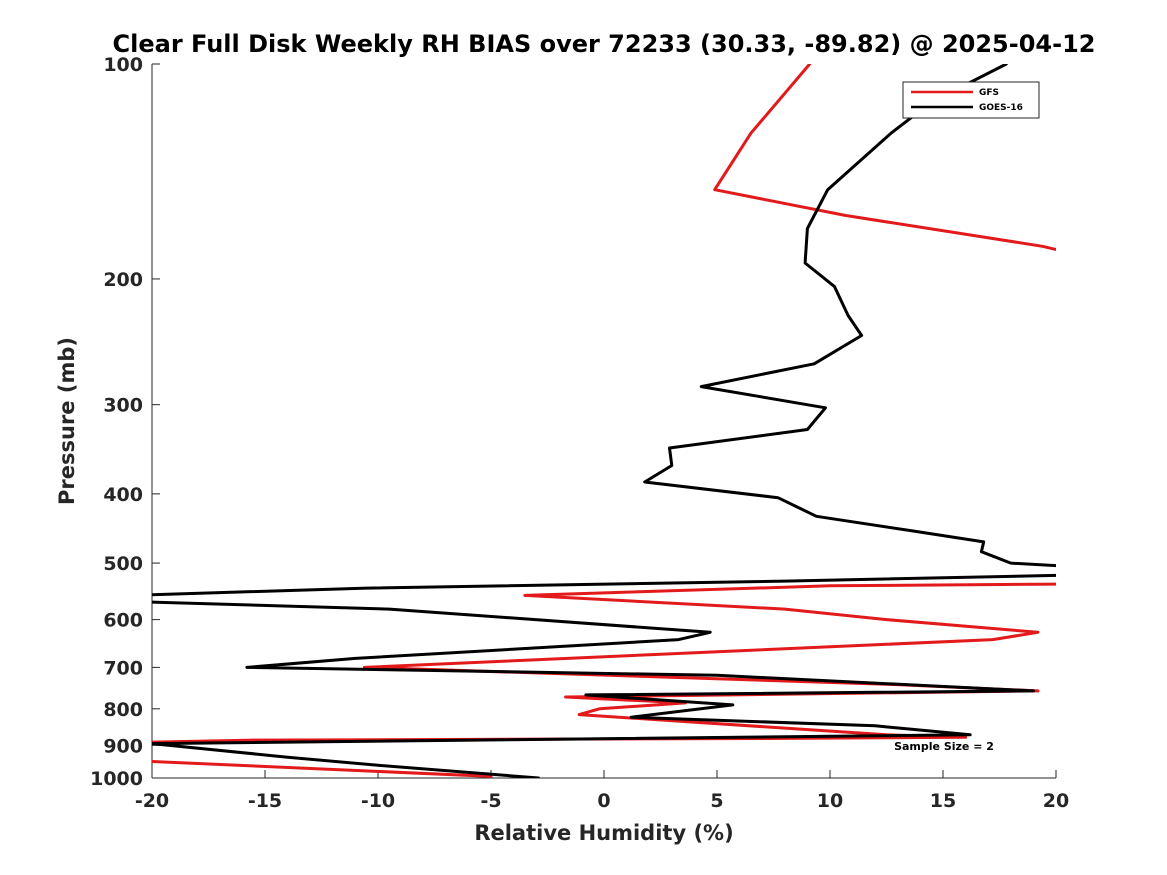 This screenshot has width=1167, height=875. What do you see at coordinates (123, 710) in the screenshot?
I see `y-tick-label: 800` at bounding box center [123, 710].